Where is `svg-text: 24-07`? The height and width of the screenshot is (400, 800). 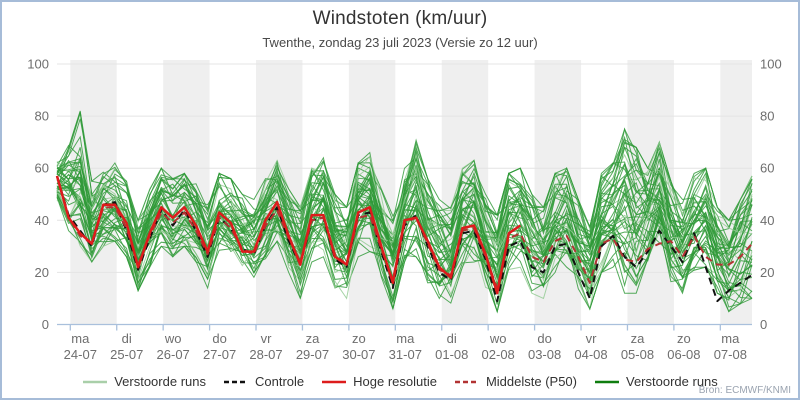
svg-text: 24-07 is located at coordinates (80, 354).